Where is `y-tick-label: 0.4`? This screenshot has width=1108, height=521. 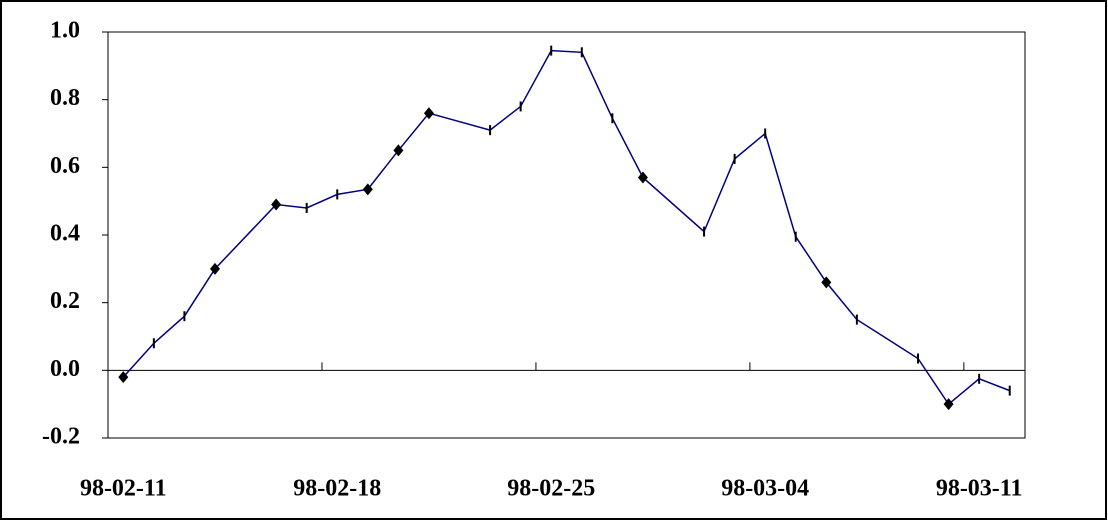
y-tick-label: 0.4 is located at coordinates (65, 234).